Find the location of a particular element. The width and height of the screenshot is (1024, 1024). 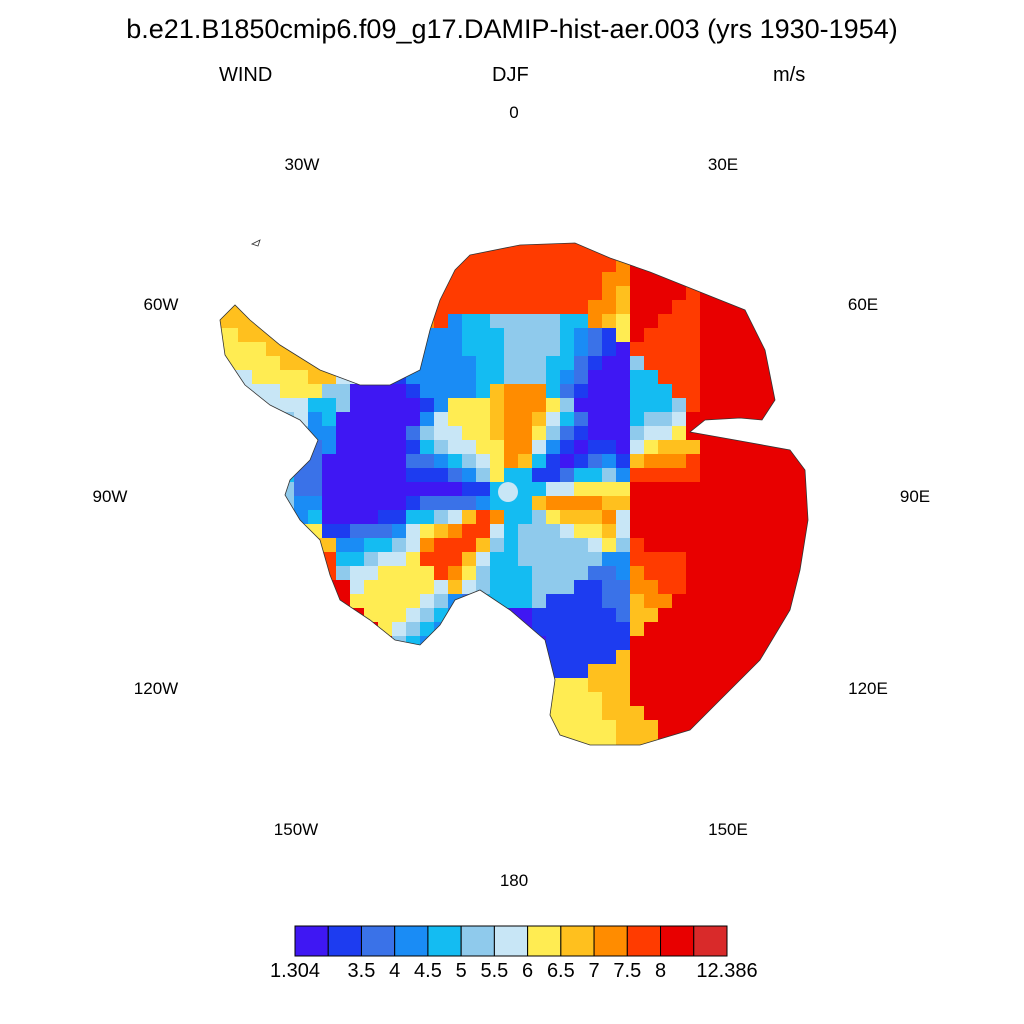

lon-label-60w: 60W is located at coordinates (161, 304).